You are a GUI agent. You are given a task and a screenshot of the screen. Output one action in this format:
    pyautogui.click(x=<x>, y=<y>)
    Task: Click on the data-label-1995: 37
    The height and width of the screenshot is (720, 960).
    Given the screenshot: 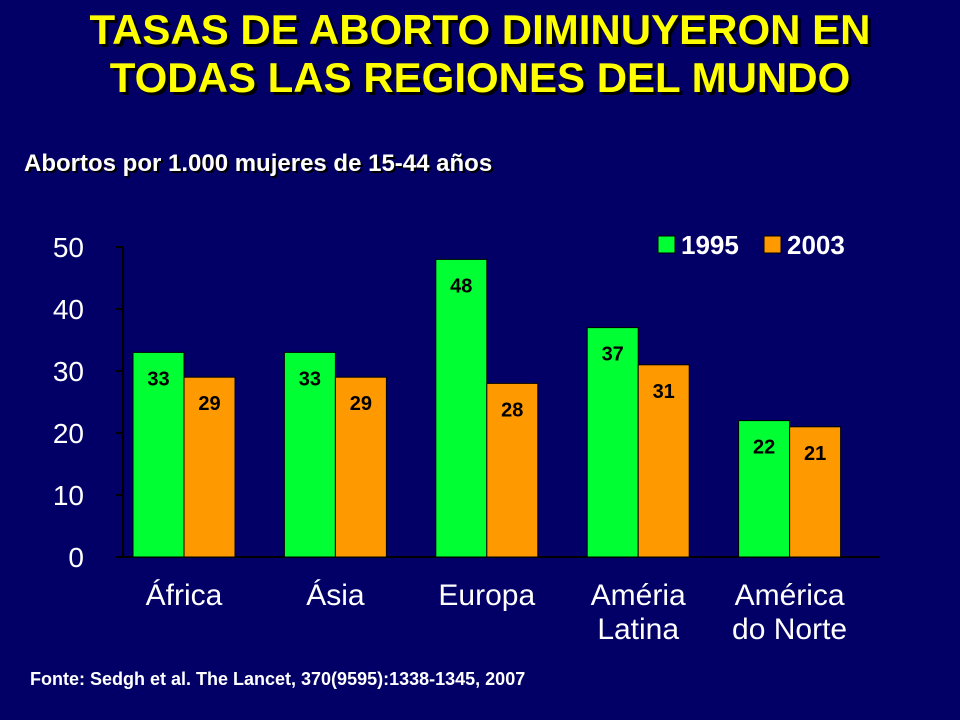 What is the action you would take?
    pyautogui.click(x=613, y=355)
    